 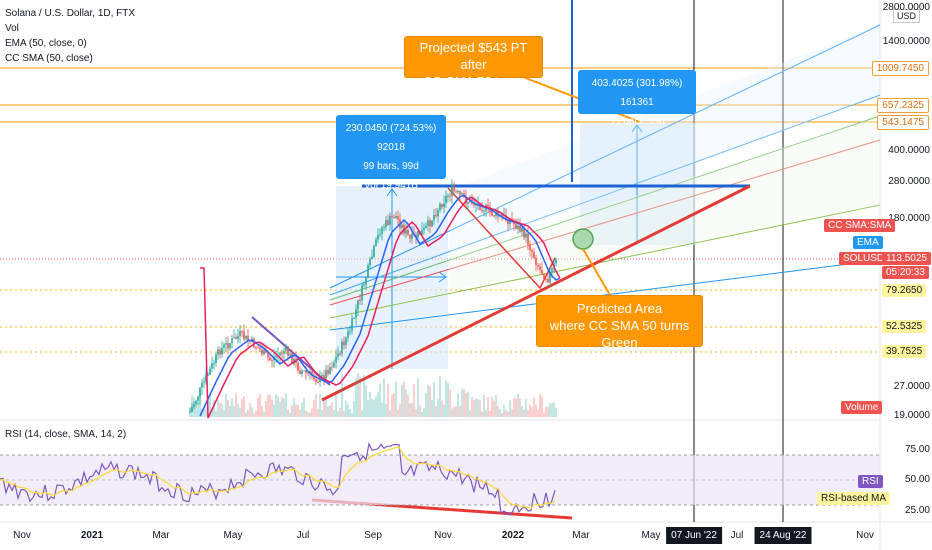 What do you see at coordinates (917, 479) in the screenshot?
I see `rsi-tick: 50.00` at bounding box center [917, 479].